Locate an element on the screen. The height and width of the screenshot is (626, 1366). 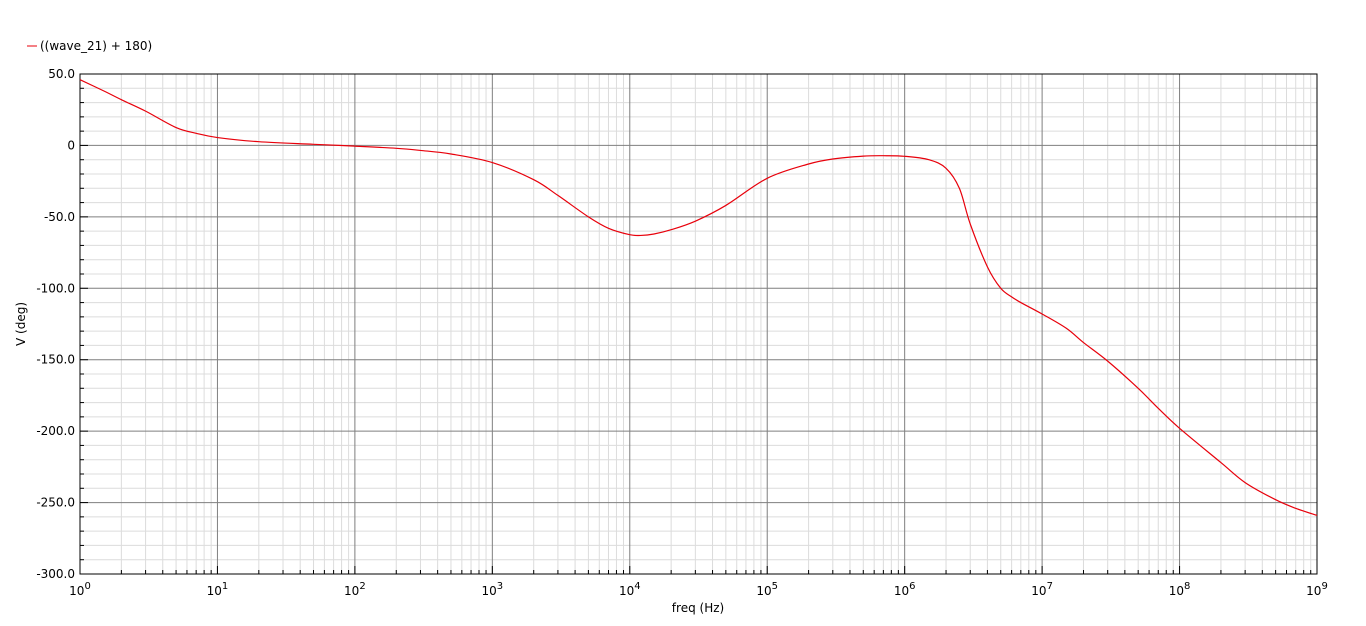
x-axis: 10⁰ 10¹ 10² 10³ 10⁴ 10⁵ 10⁶ 10⁷ 10⁸ 10⁹ is located at coordinates (698, 582).